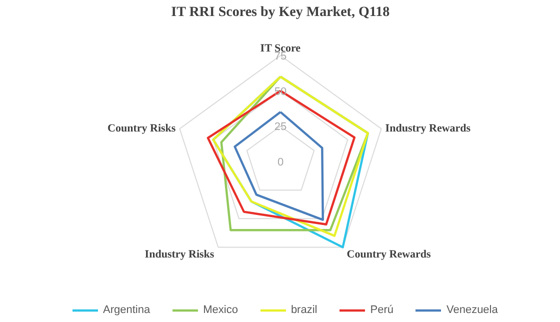 This screenshot has height=322, width=560. What do you see at coordinates (389, 254) in the screenshot?
I see `spoke-label: Country Rewards` at bounding box center [389, 254].